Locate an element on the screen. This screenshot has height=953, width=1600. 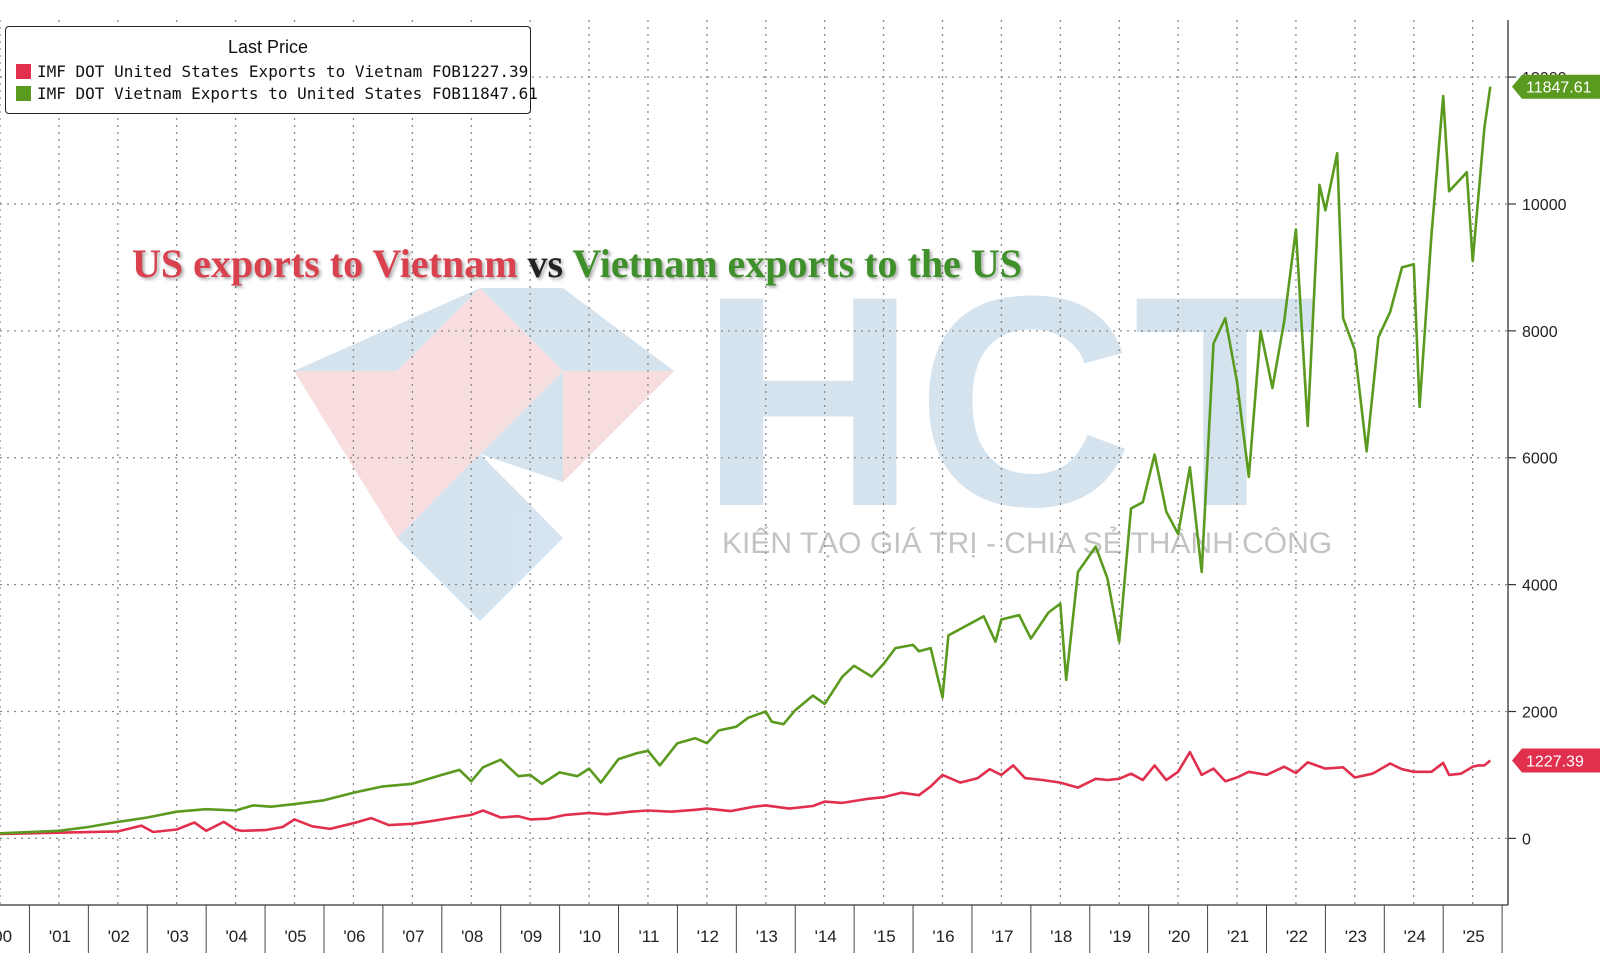
headline-vs-part: vs is located at coordinates (545, 263).